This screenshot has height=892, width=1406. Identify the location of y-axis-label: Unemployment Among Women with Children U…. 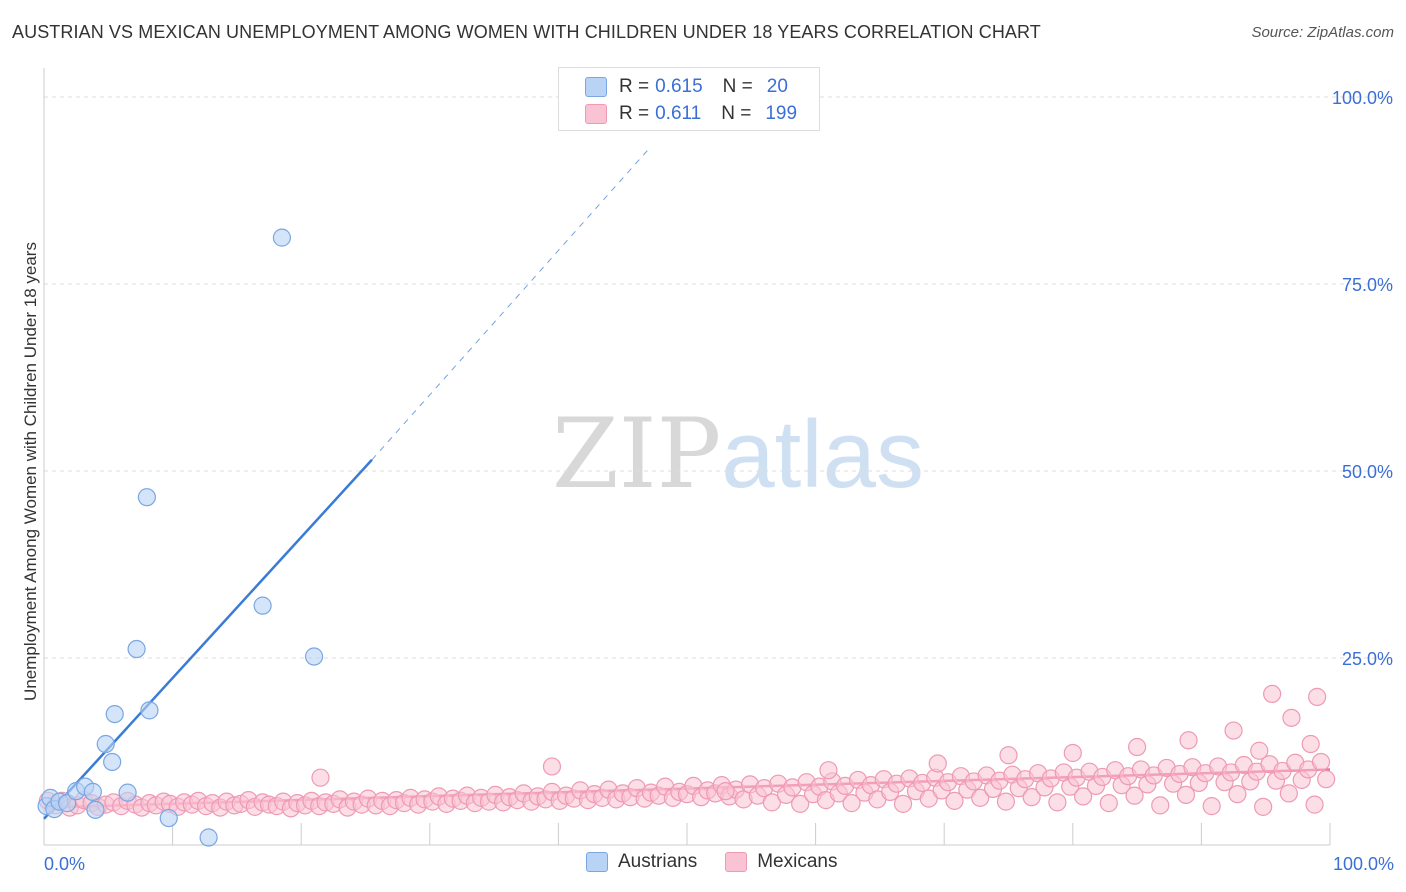
(30, 471).